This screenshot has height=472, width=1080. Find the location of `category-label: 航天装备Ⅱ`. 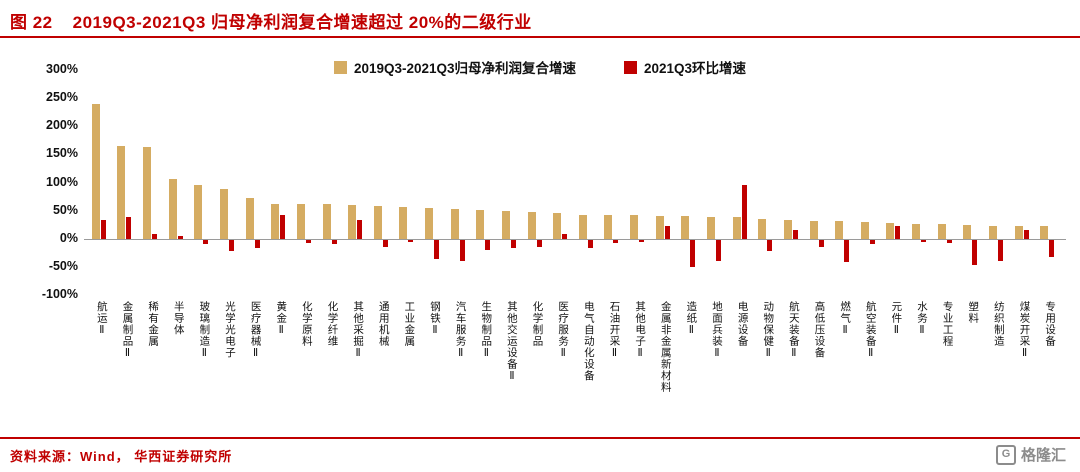

category-label: 航天装备Ⅱ is located at coordinates (793, 330).